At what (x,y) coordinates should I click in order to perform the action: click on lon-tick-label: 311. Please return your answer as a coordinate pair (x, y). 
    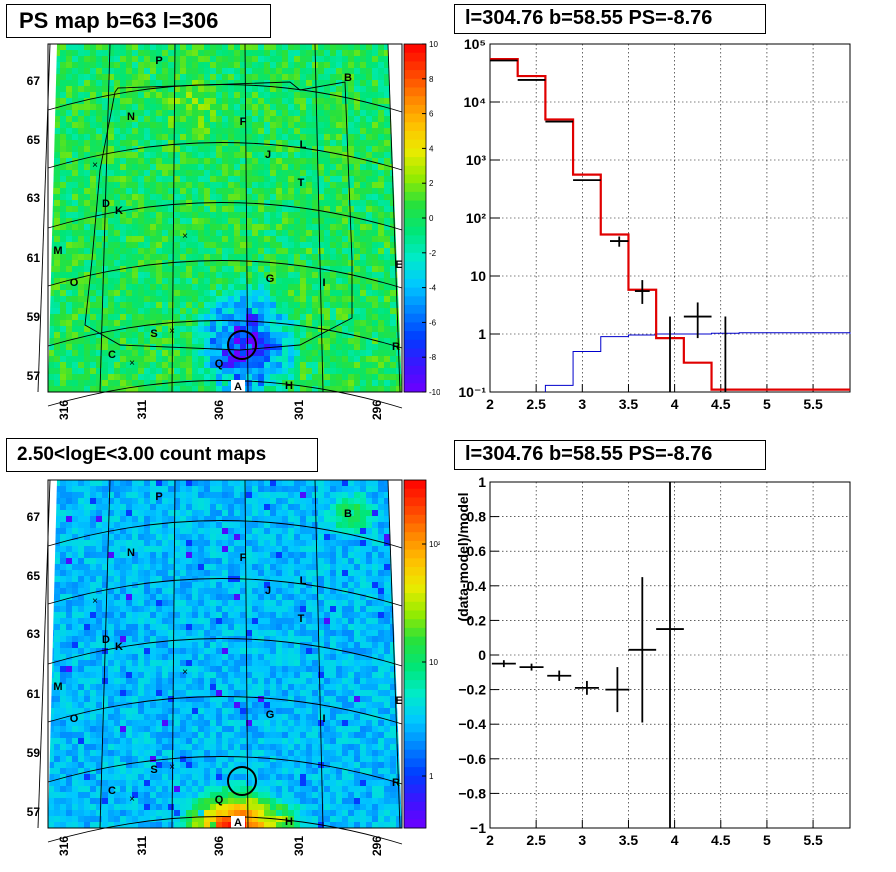
    Looking at the image, I should click on (142, 846).